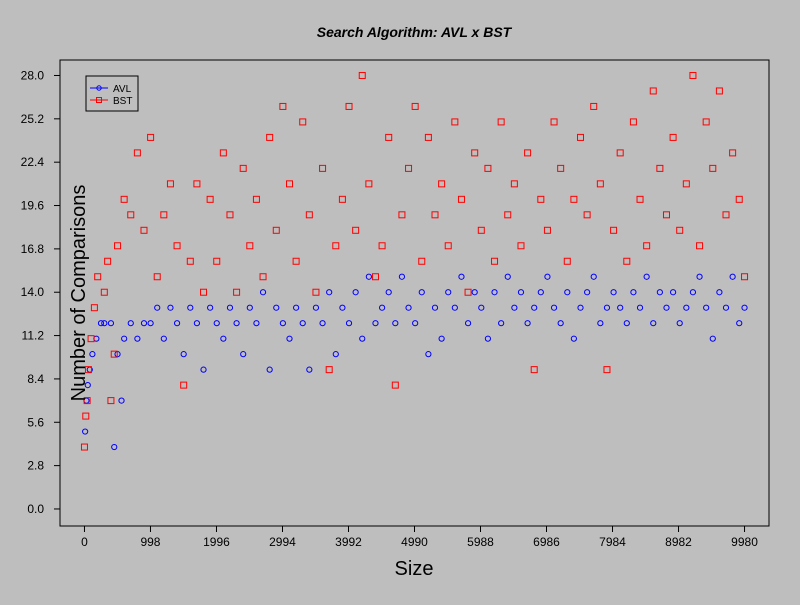 Image resolution: width=800 pixels, height=605 pixels. I want to click on x-tick-label: 0, so click(84, 542).